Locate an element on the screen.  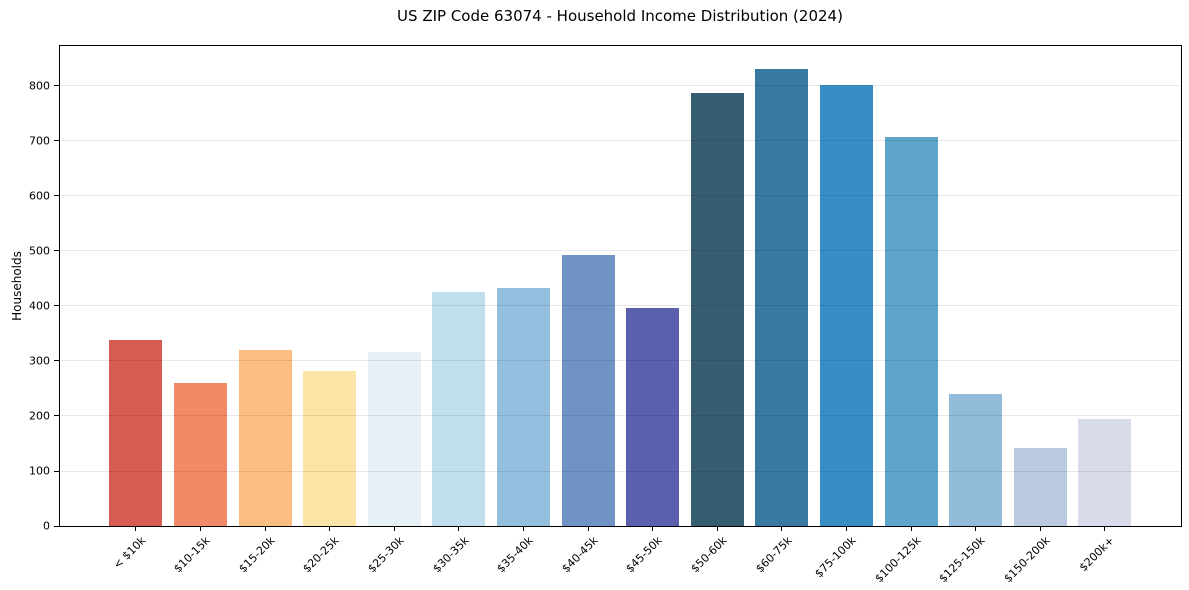
y-axis-label: Households is located at coordinates (17, 286).